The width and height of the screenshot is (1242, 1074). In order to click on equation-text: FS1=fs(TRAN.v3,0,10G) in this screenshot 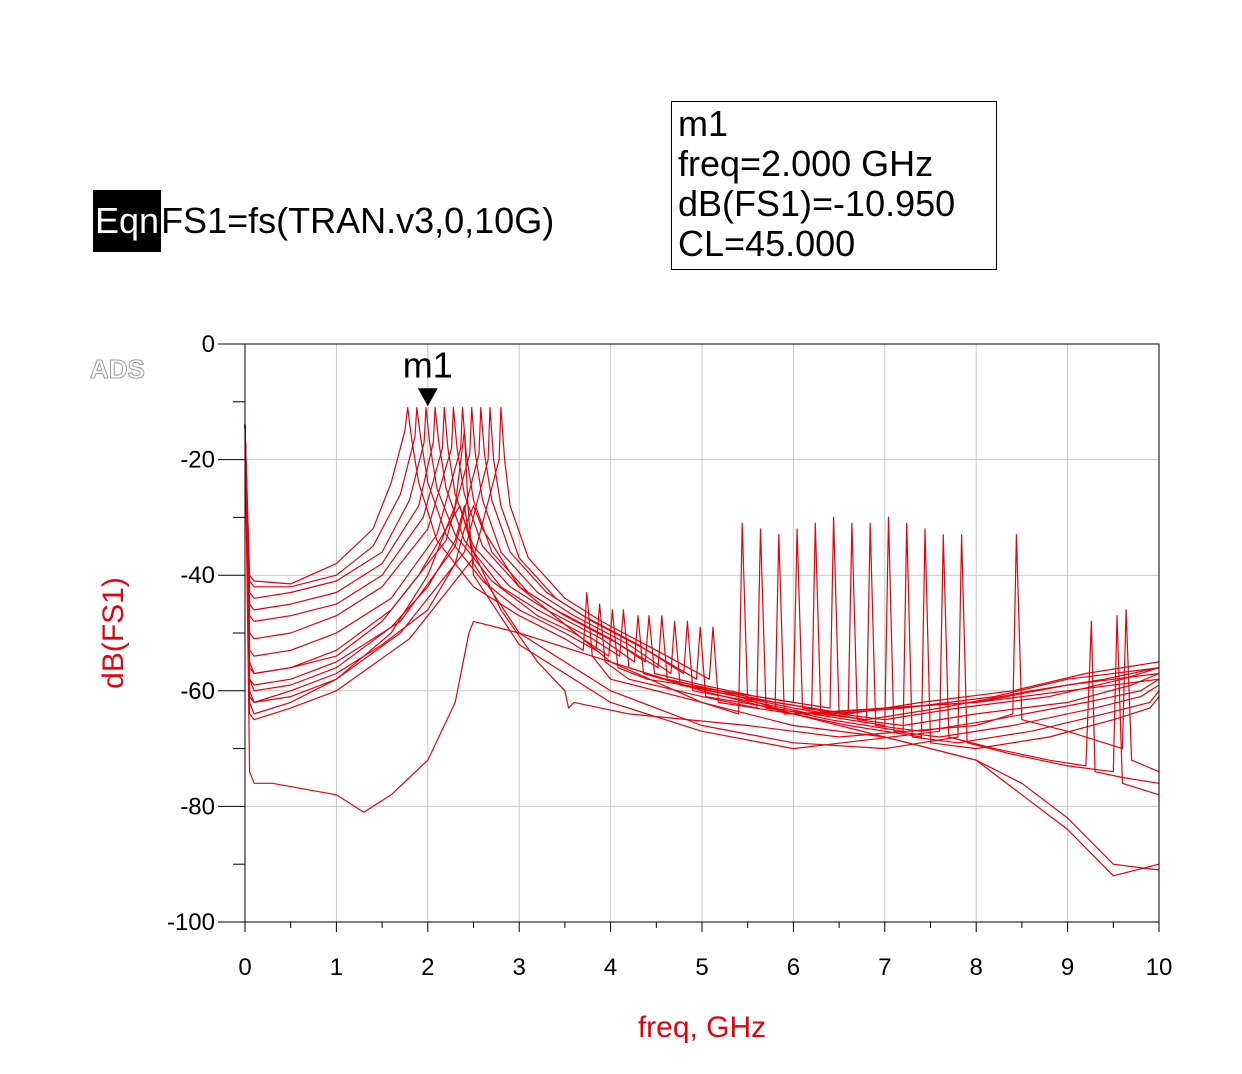, I will do `click(358, 220)`.